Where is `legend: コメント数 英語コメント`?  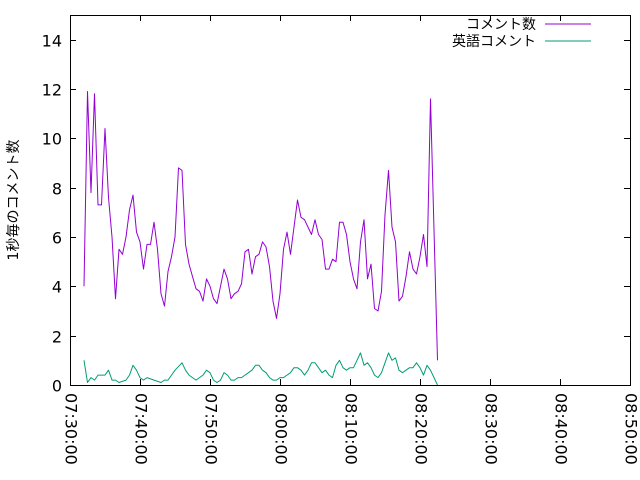 legend: コメント数 英語コメント is located at coordinates (521, 33).